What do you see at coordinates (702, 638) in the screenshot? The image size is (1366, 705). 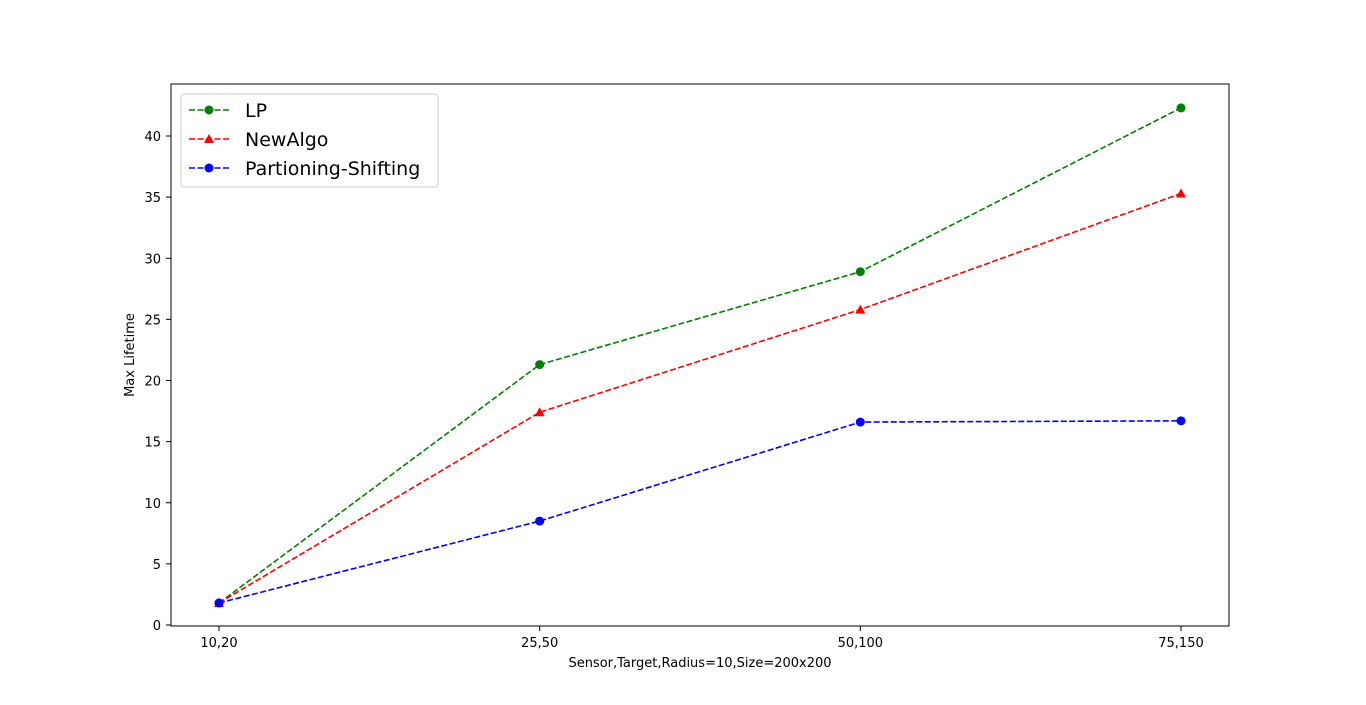 I see `x-axis-ticks: 10,20 25,50 50,100 75,150` at bounding box center [702, 638].